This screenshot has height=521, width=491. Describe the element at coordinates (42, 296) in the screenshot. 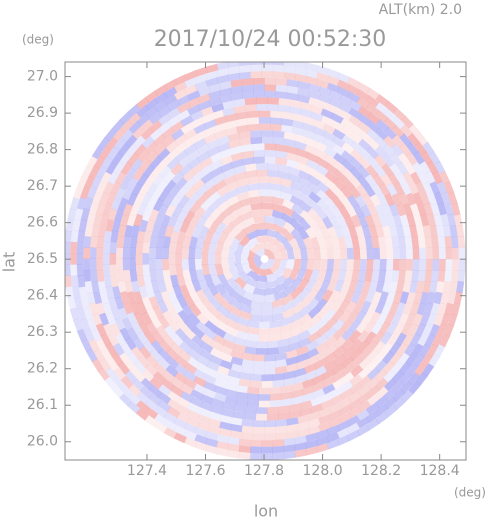

I see `y-tick-label: 26.4` at that location.